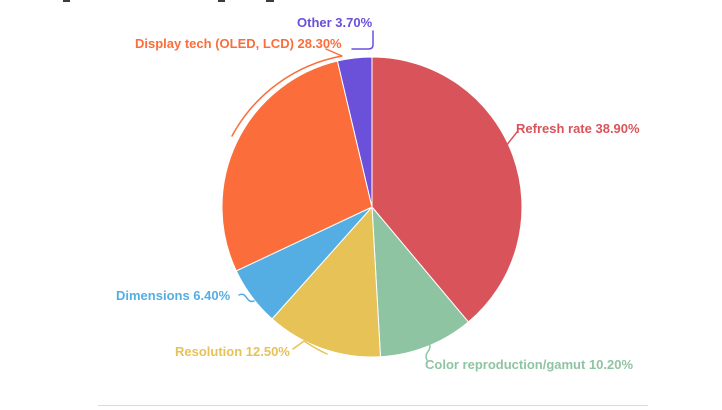  Describe the element at coordinates (310, 347) in the screenshot. I see `label-connector-resolution` at that location.